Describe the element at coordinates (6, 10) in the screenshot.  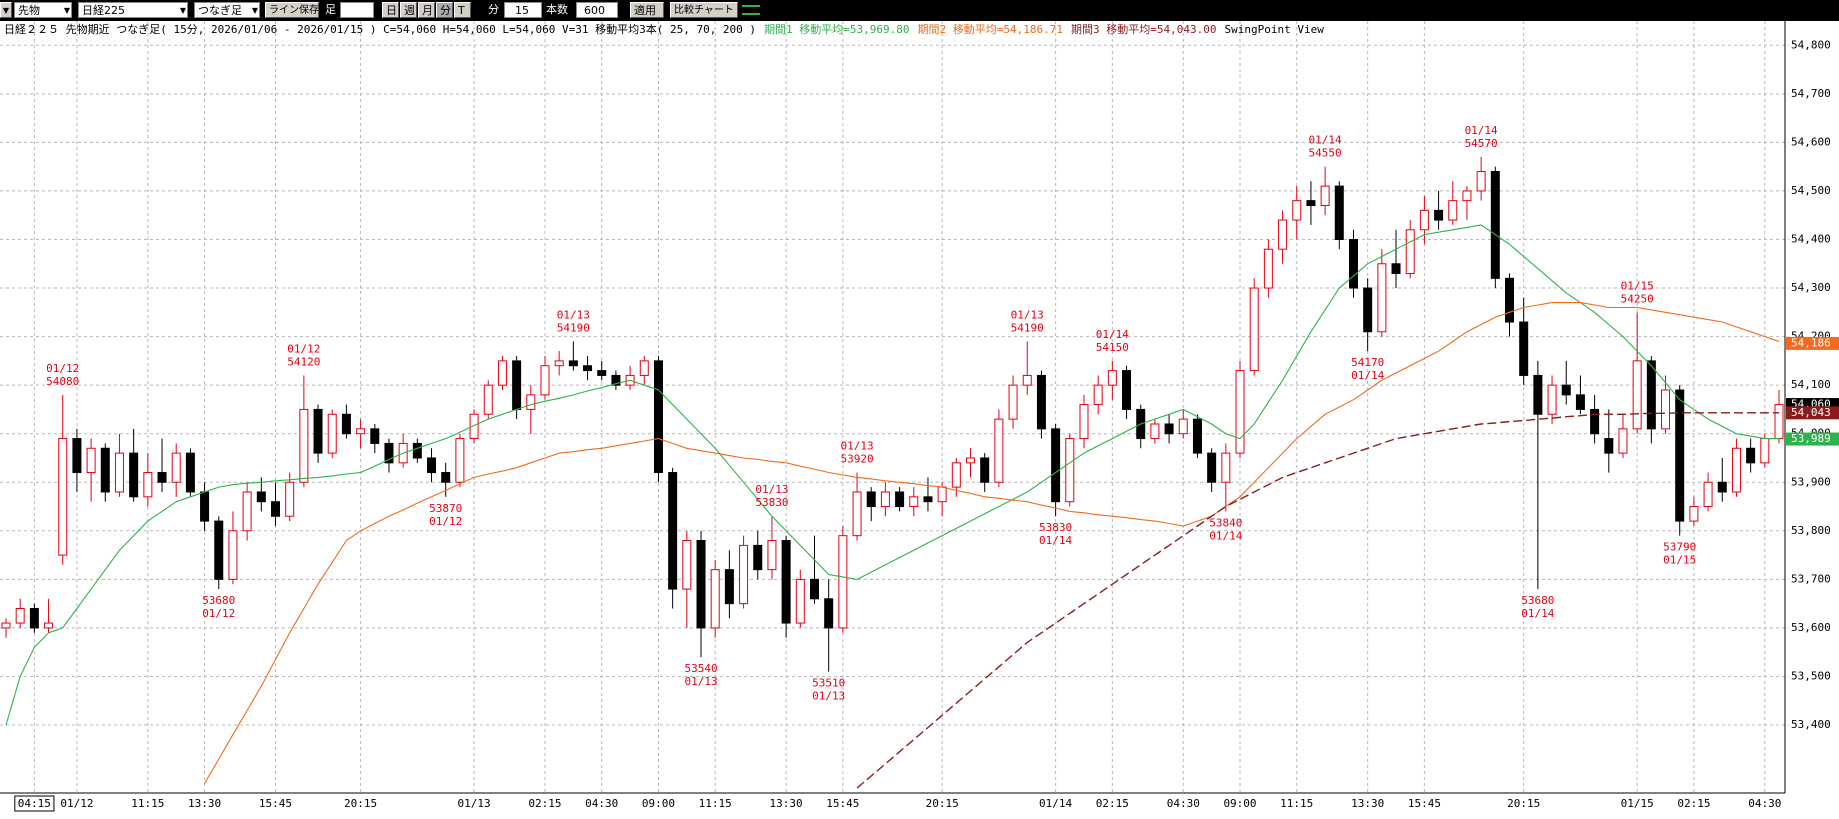
I see `menu-button: ▼` at that location.